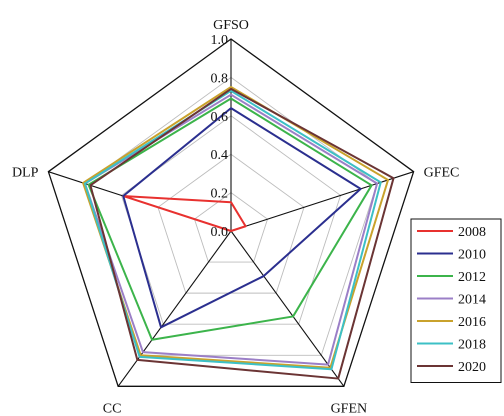 The height and width of the screenshot is (416, 504). I want to click on axis-label-gfen: GFEN, so click(349, 408).